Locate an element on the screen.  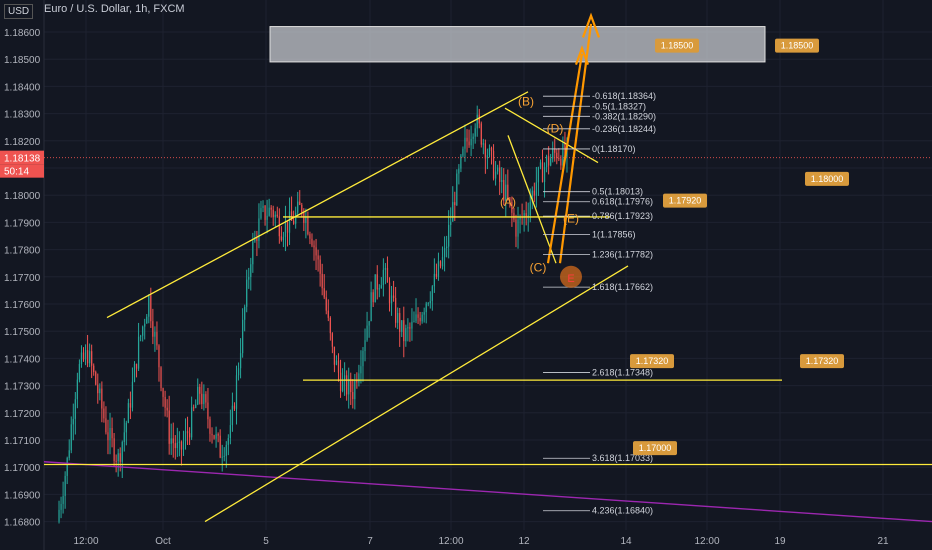
price-tag-label: 1.17320 is located at coordinates (652, 361).